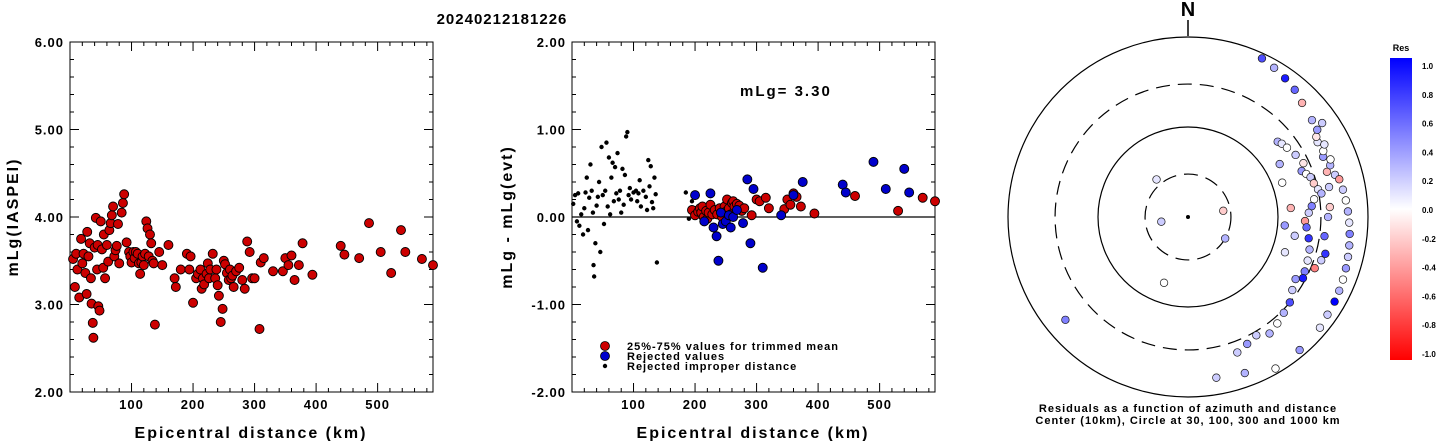 The width and height of the screenshot is (1437, 441). I want to click on legend-marker-trimmed, so click(605, 346).